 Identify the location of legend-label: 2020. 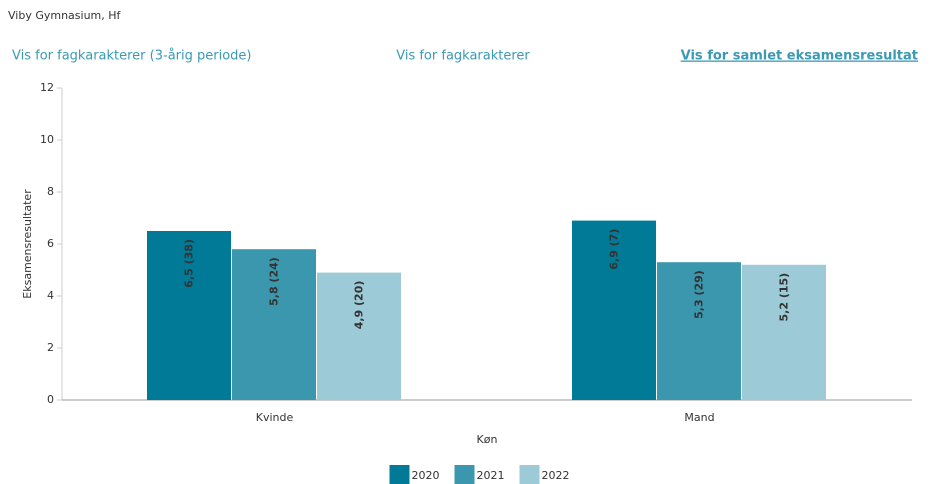
(426, 475).